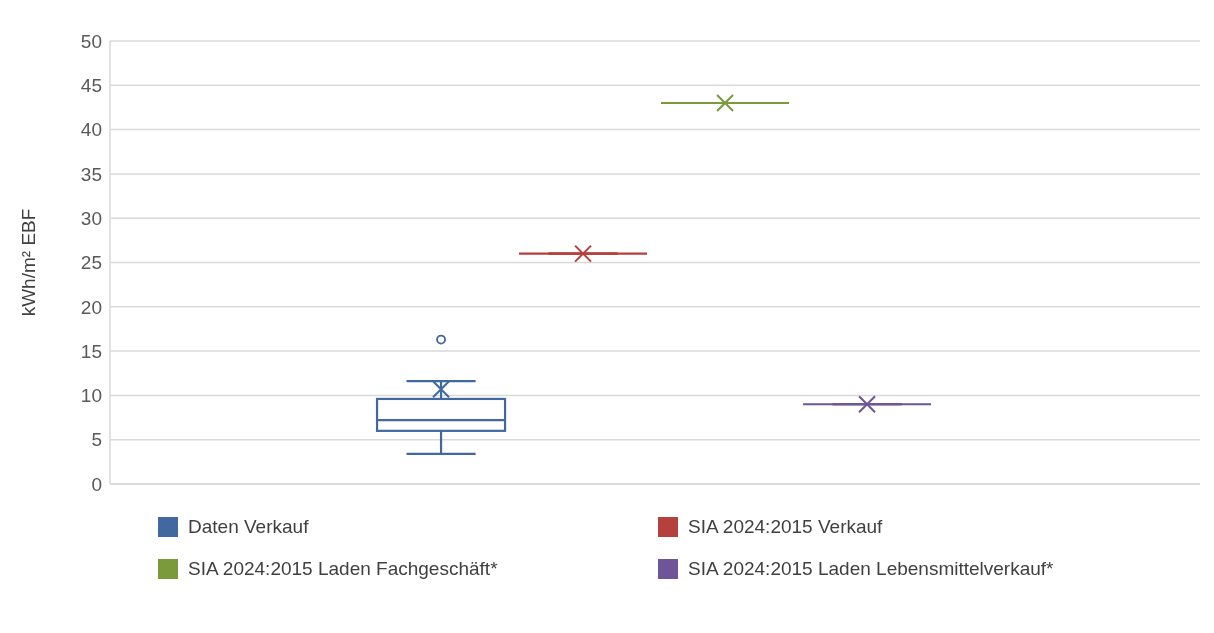 Image resolution: width=1214 pixels, height=633 pixels. What do you see at coordinates (96, 484) in the screenshot?
I see `y-tick-label: 0` at bounding box center [96, 484].